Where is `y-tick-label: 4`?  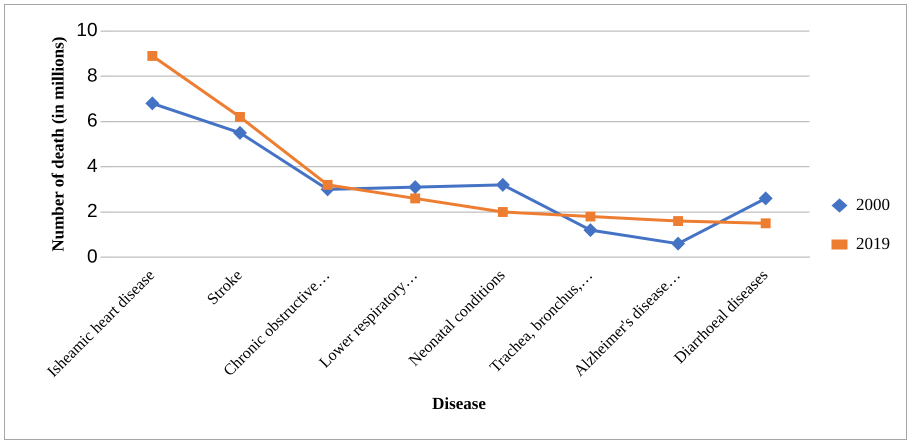 y-tick-label: 4 is located at coordinates (92, 166).